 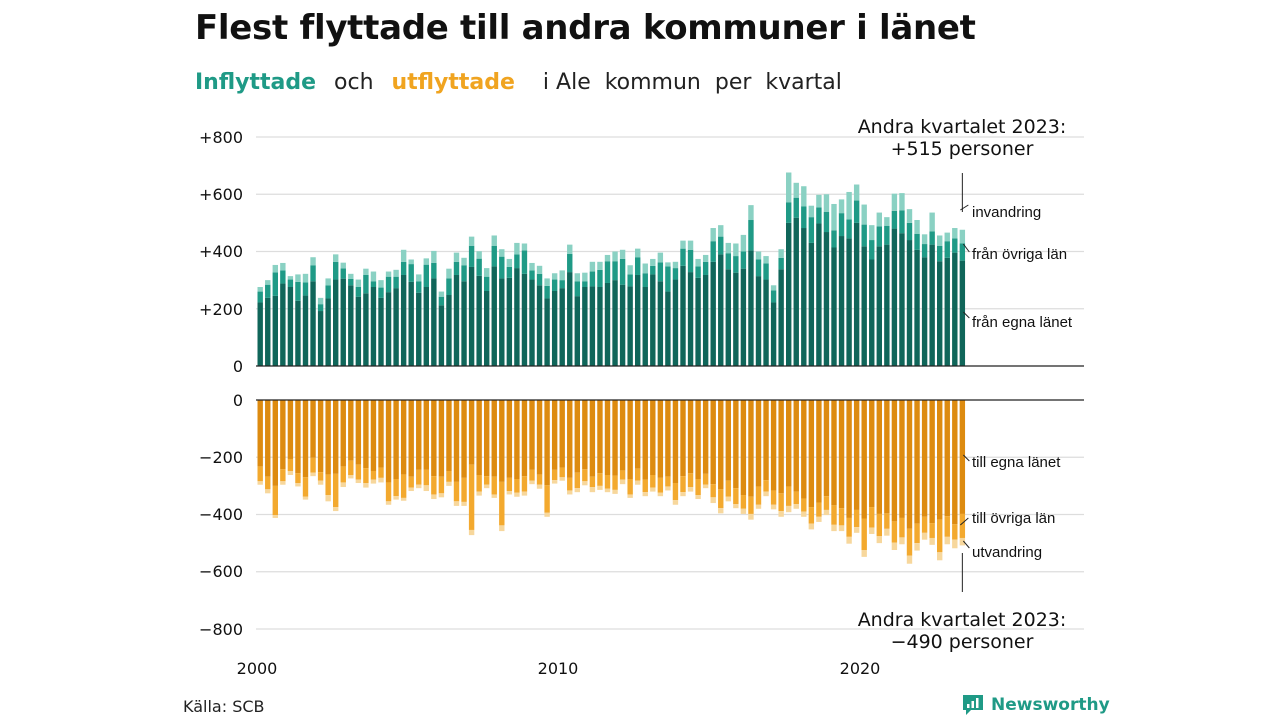 What do you see at coordinates (1035, 705) in the screenshot?
I see `brand-logo: Newsworthy` at bounding box center [1035, 705].